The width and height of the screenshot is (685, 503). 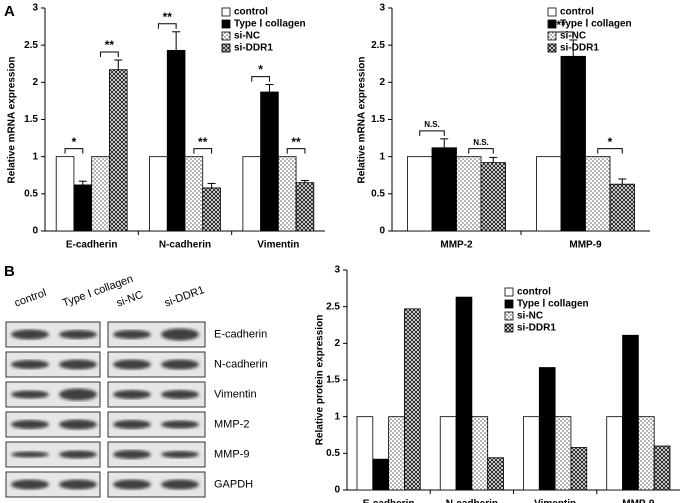 I want to click on y-tick-label: 1.5, so click(x=333, y=380).